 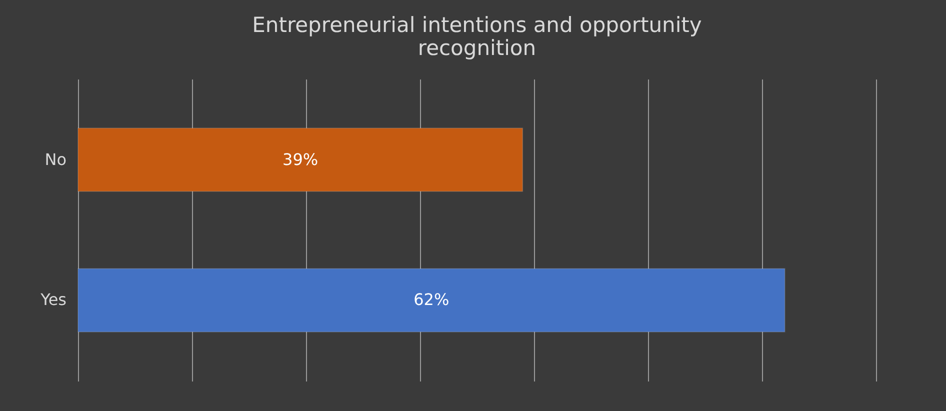 I want to click on data-label: 62%, so click(x=432, y=300).